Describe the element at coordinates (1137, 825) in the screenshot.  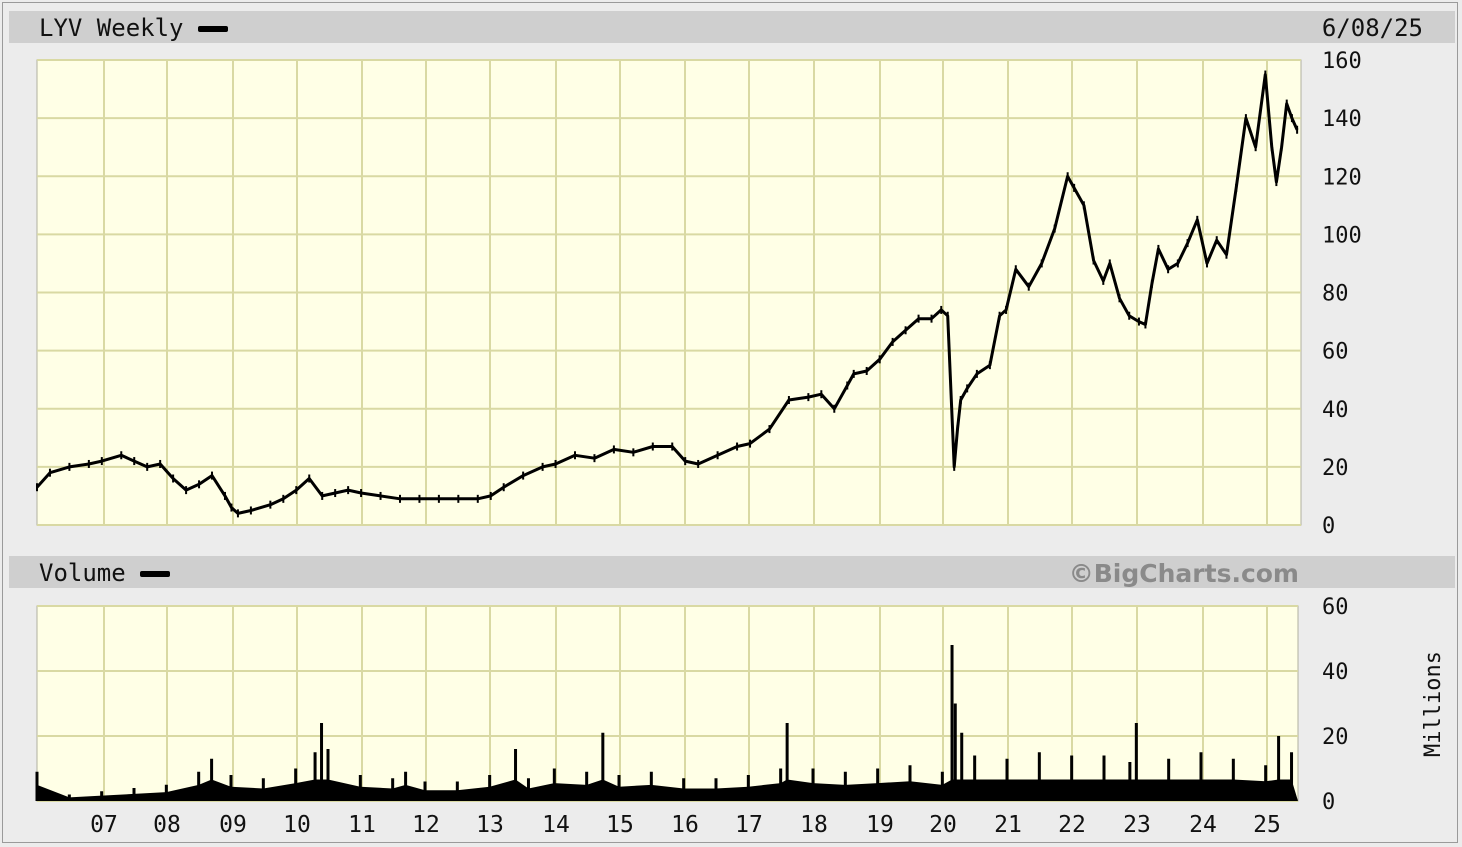
I see `x-tick-label: 23` at that location.